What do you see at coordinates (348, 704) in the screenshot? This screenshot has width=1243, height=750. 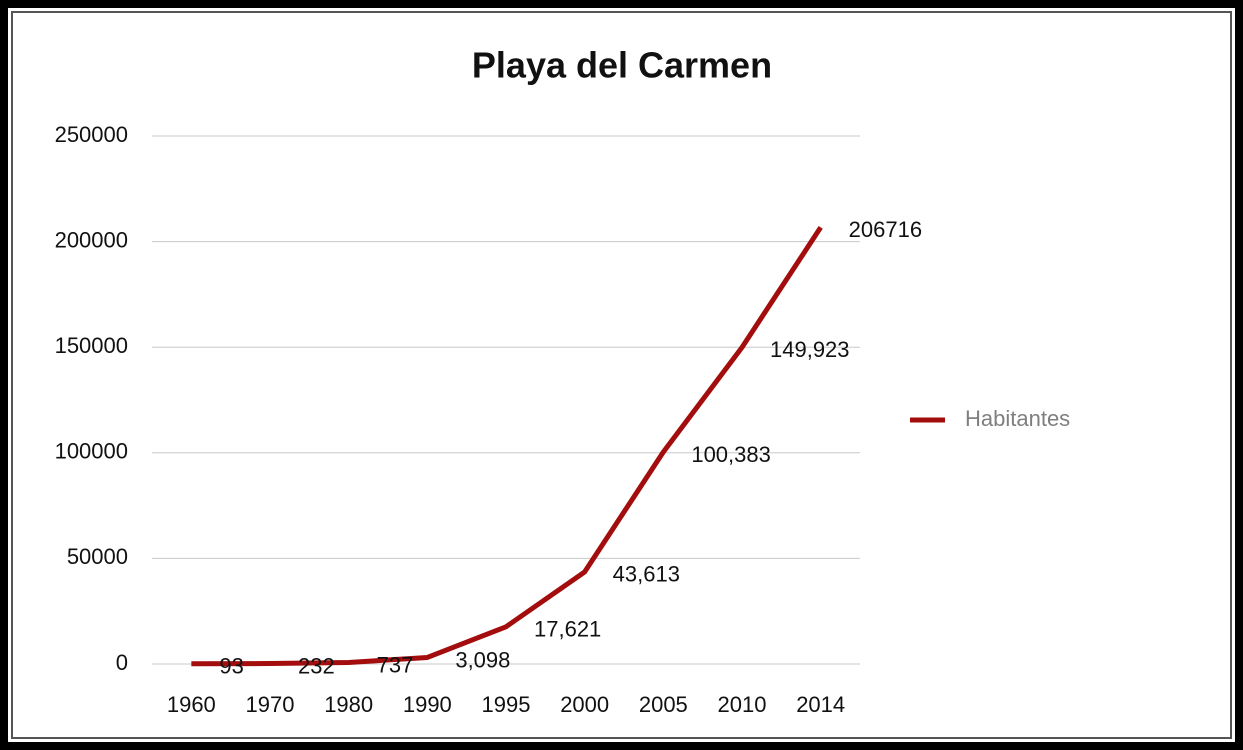 I see `x-tick-label: 1980` at bounding box center [348, 704].